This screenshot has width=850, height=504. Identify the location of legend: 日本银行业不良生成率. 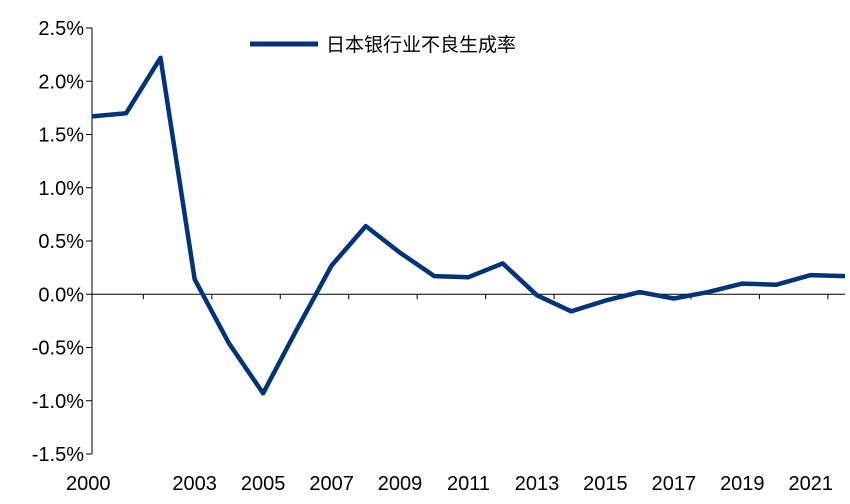
(383, 45).